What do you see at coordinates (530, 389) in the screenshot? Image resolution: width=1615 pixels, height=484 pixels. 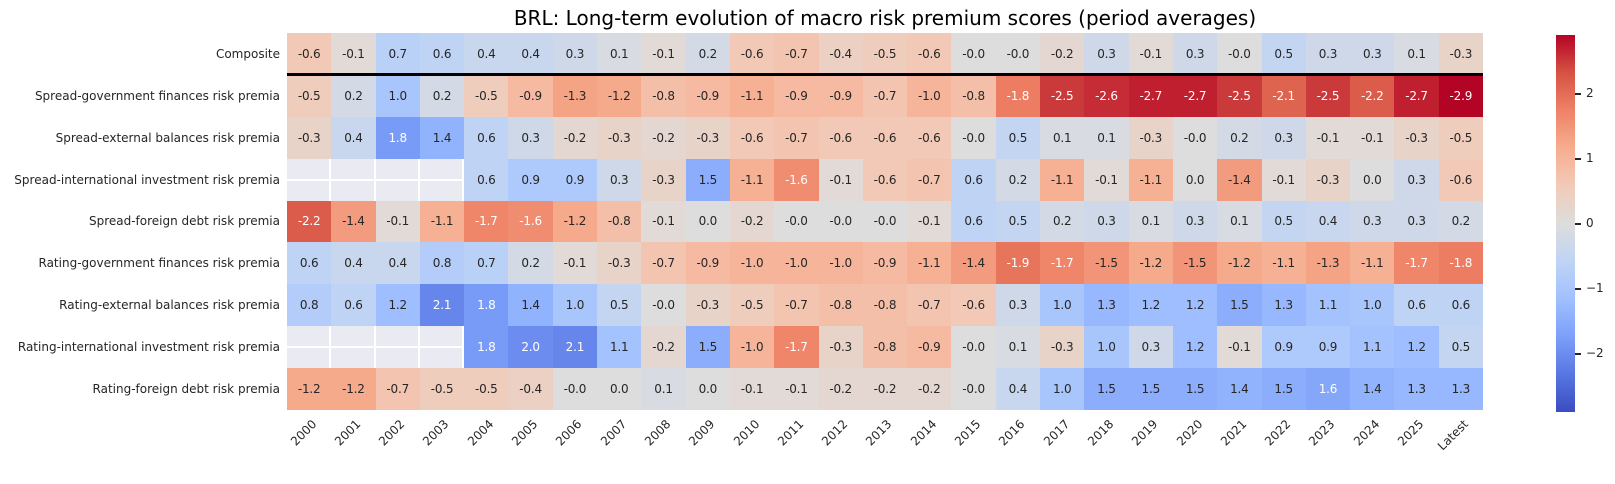 I see `heatmap-cell: -0.4` at bounding box center [530, 389].